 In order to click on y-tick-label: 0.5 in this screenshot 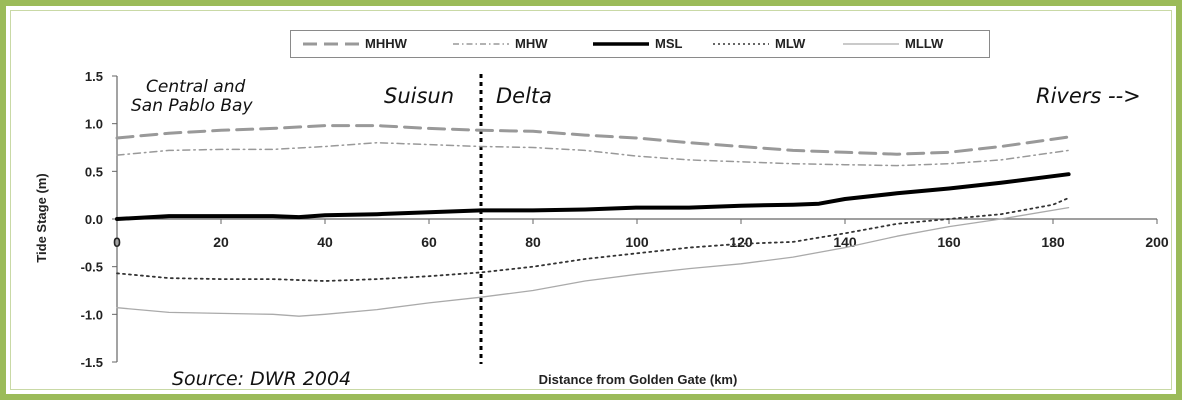, I will do `click(94, 171)`.